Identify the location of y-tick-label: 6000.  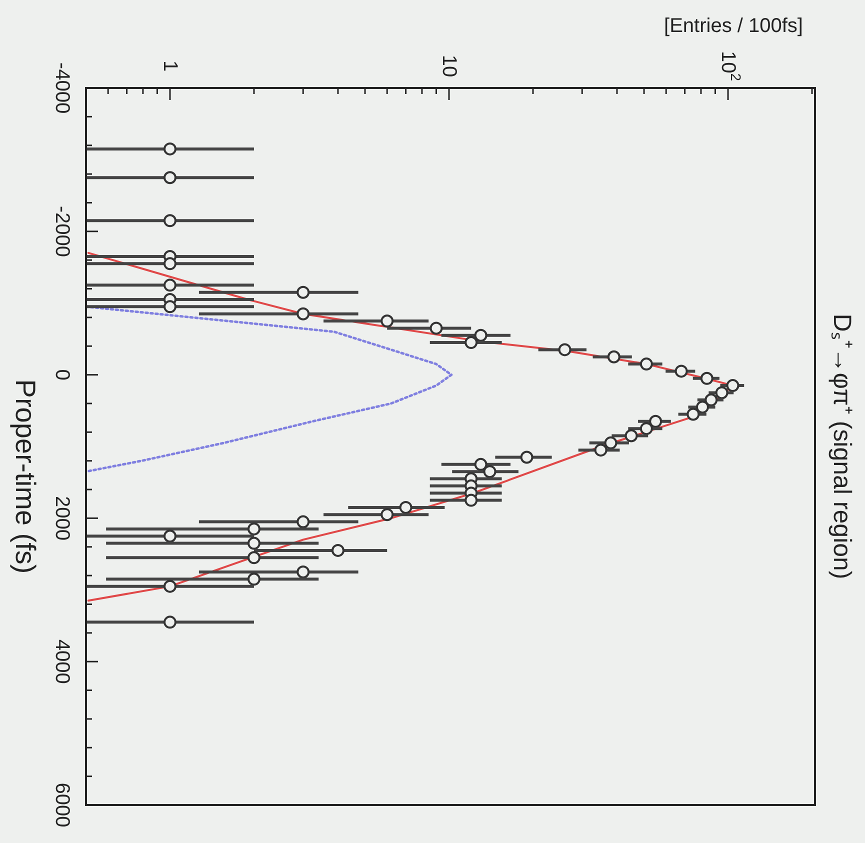
(62, 805).